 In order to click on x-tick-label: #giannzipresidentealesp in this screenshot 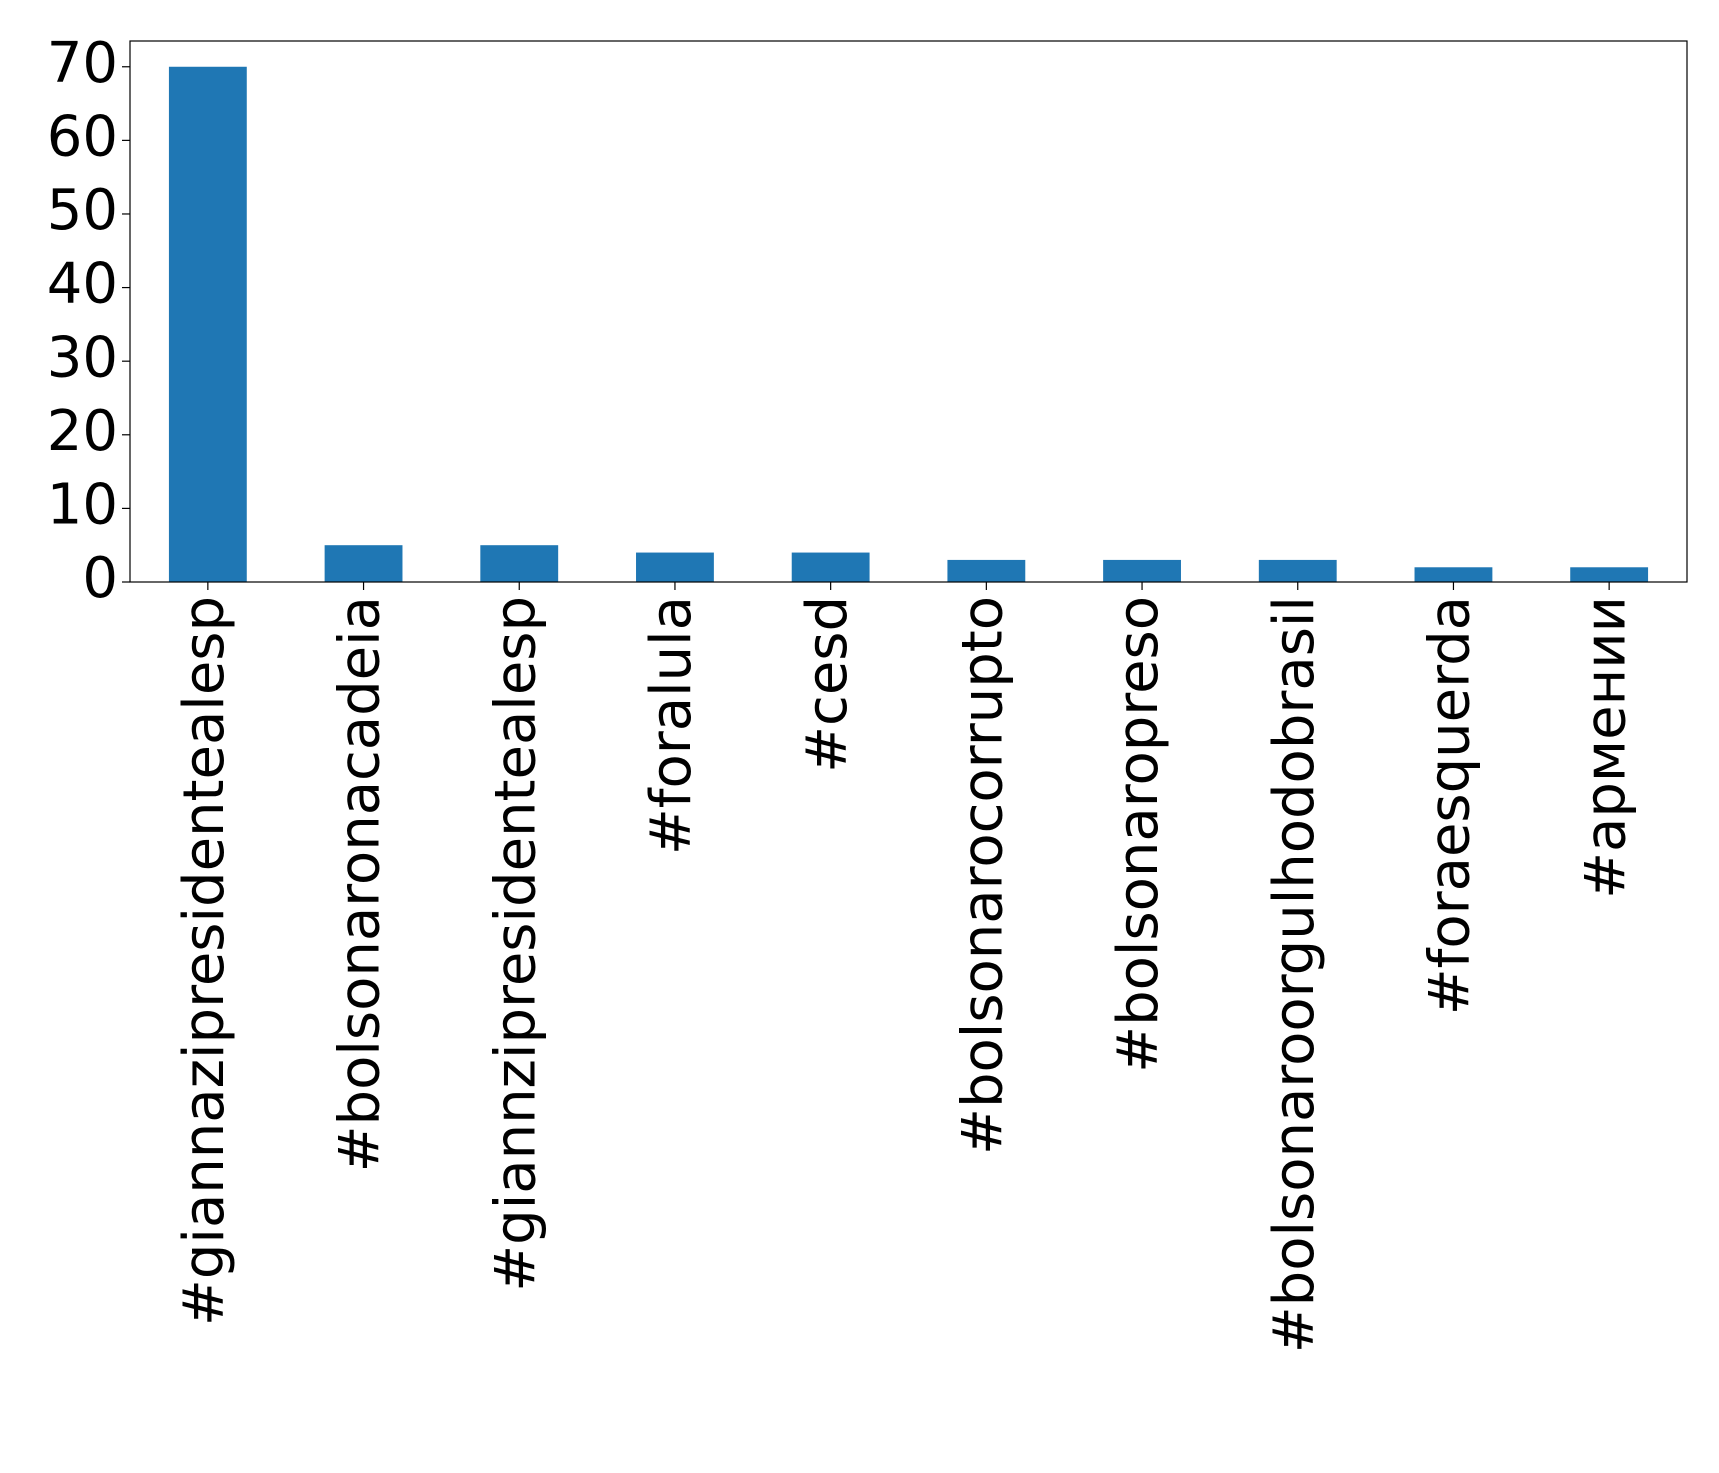, I will do `click(515, 944)`.